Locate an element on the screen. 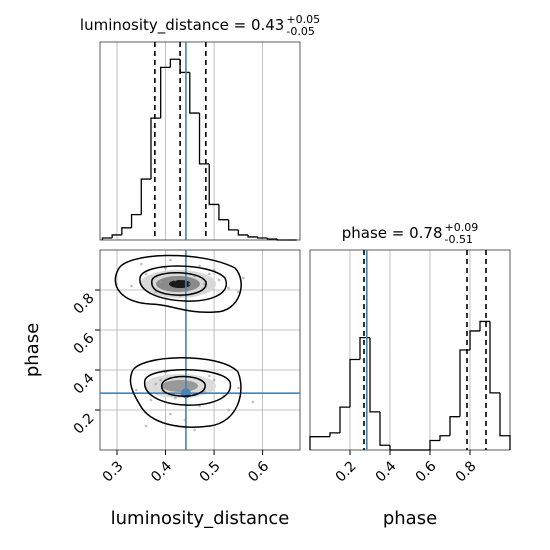 Image resolution: width=550 pixels, height=550 pixels. contours is located at coordinates (178, 341).